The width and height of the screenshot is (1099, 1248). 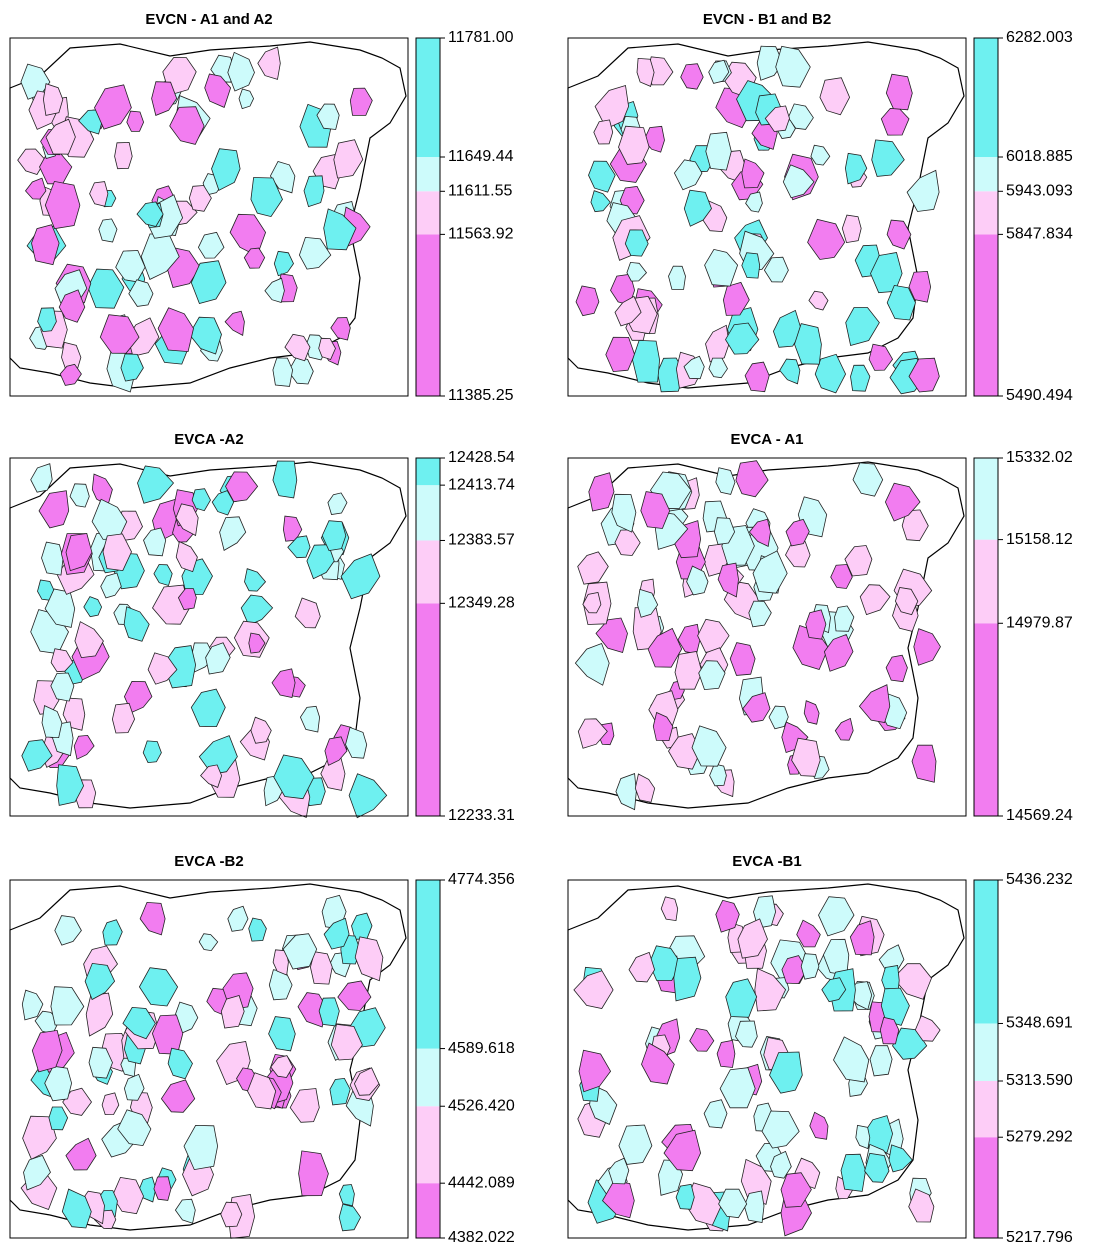 I want to click on legend-tick-label: 12428.54, so click(x=481, y=457).